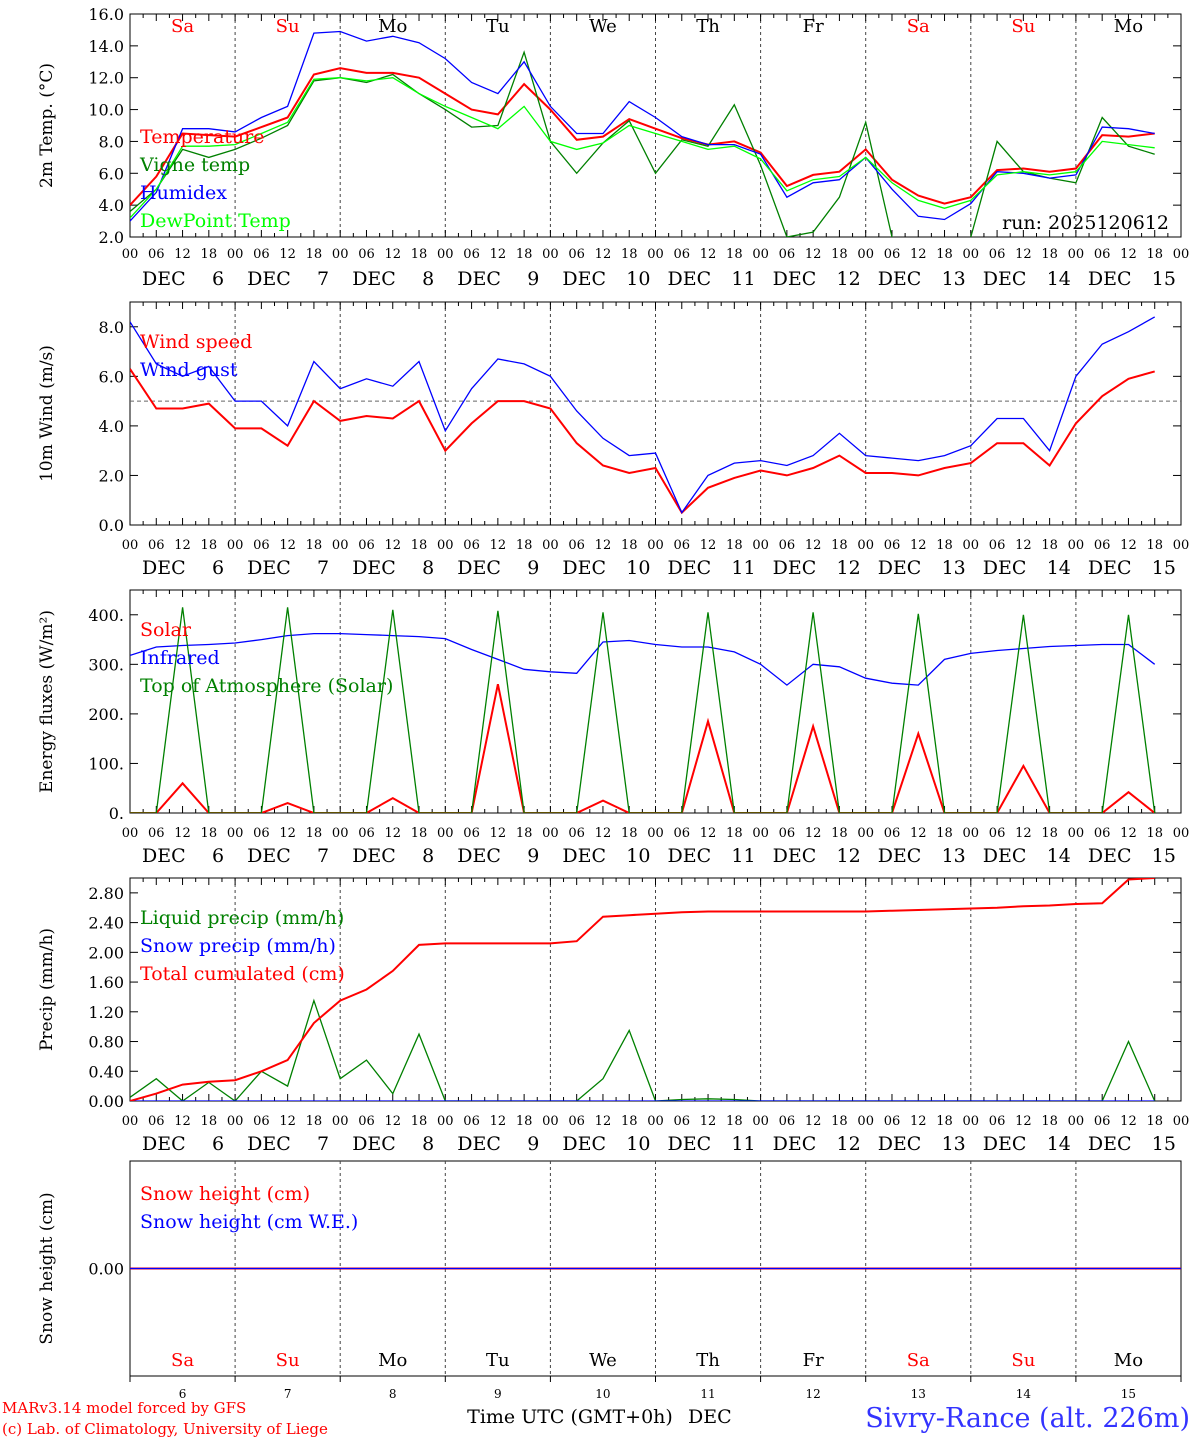  I want to click on series-group, so click(643, 415).